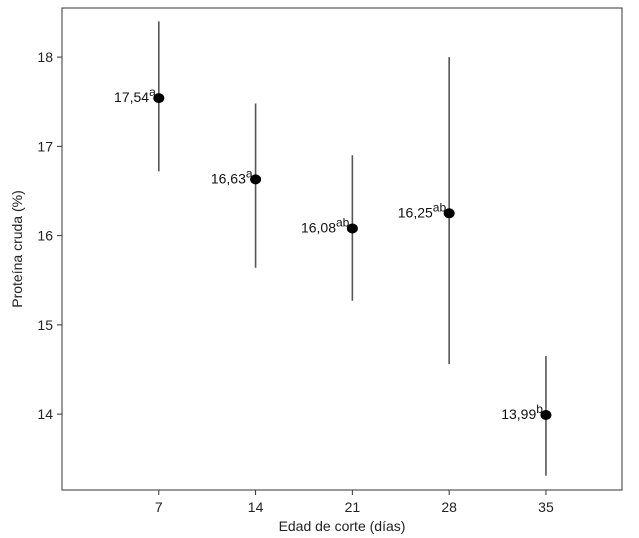 The width and height of the screenshot is (639, 538). What do you see at coordinates (353, 507) in the screenshot?
I see `x-tick-label: 21` at bounding box center [353, 507].